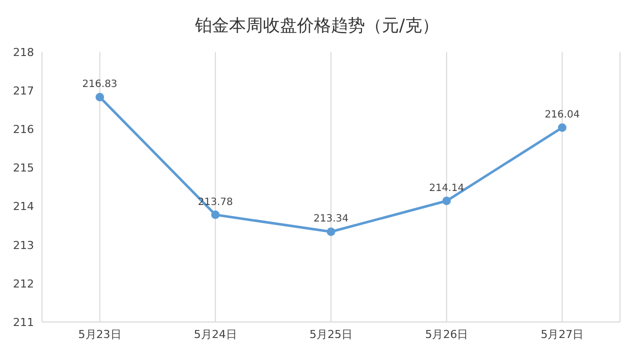 This screenshot has height=357, width=636. I want to click on y-tick-label: 213, so click(23, 245).